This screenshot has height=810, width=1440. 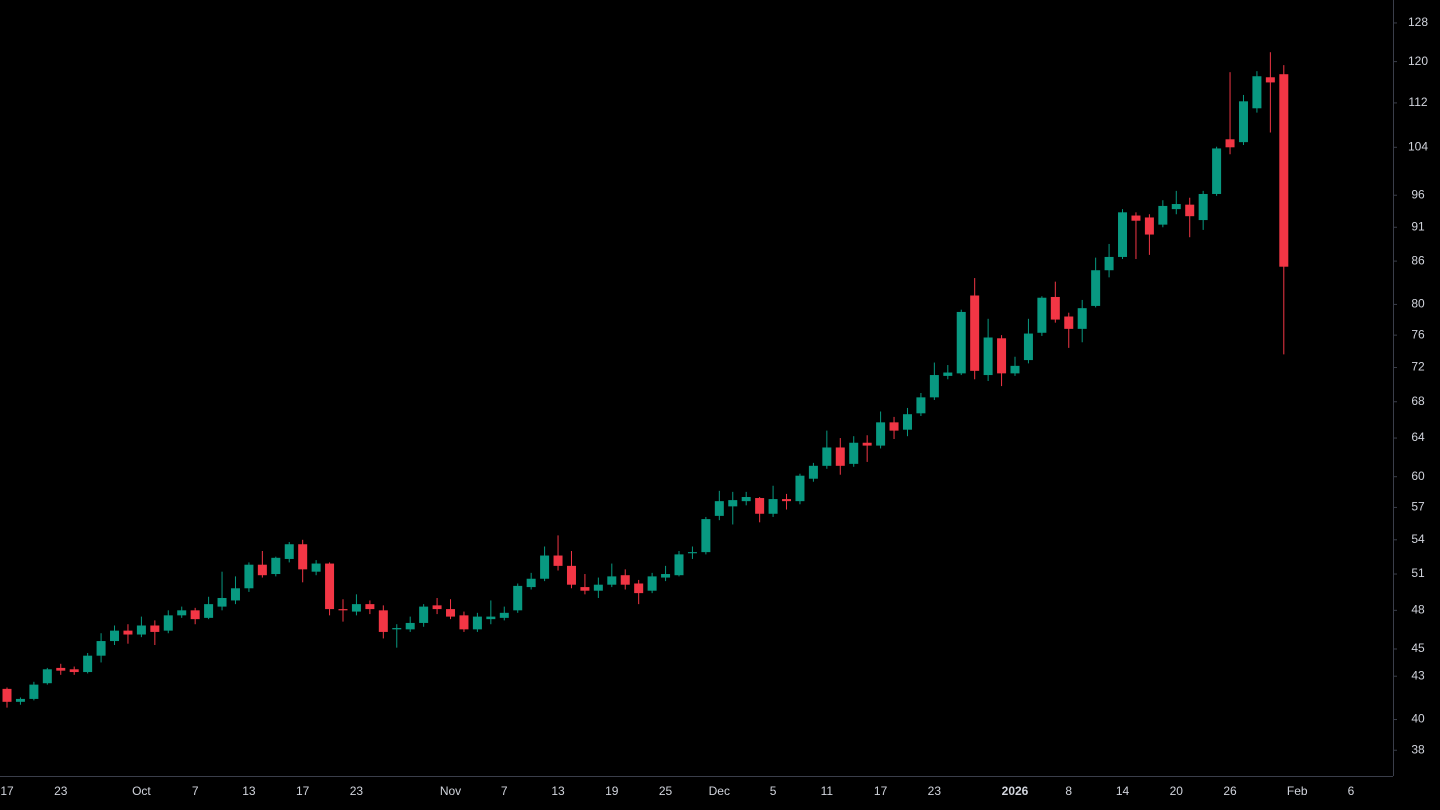 What do you see at coordinates (935, 791) in the screenshot?
I see `x-tick-label: 23` at bounding box center [935, 791].